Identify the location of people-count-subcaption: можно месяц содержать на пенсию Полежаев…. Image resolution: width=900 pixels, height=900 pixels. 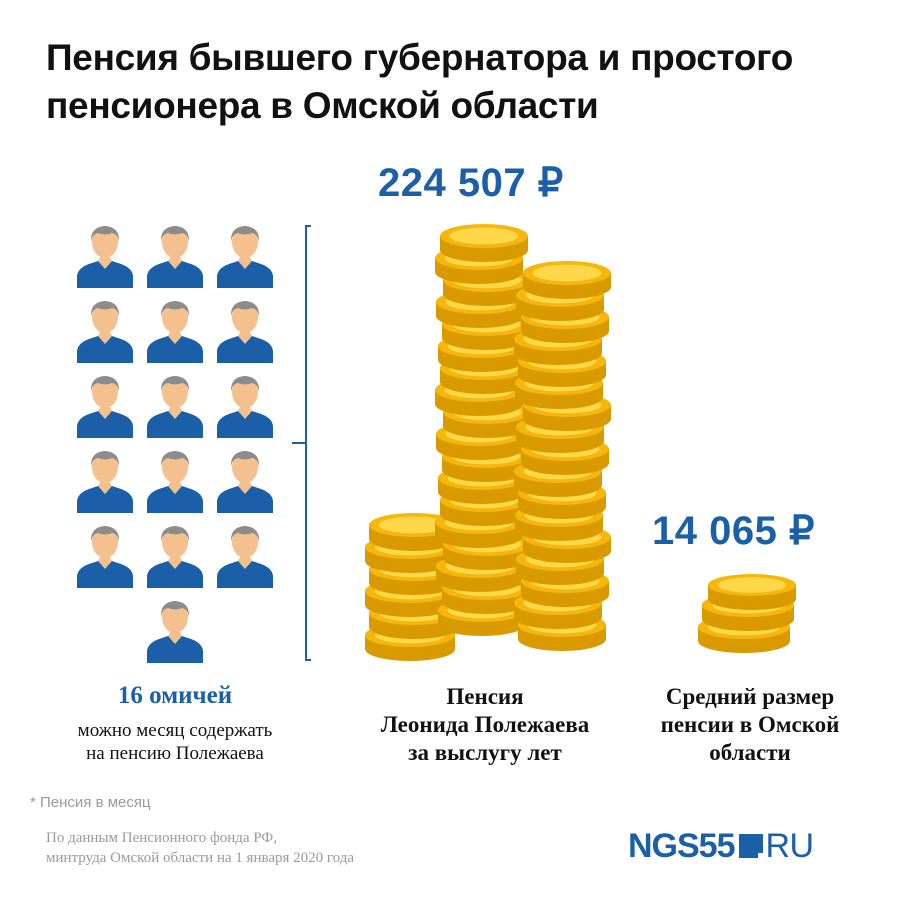
(175, 742).